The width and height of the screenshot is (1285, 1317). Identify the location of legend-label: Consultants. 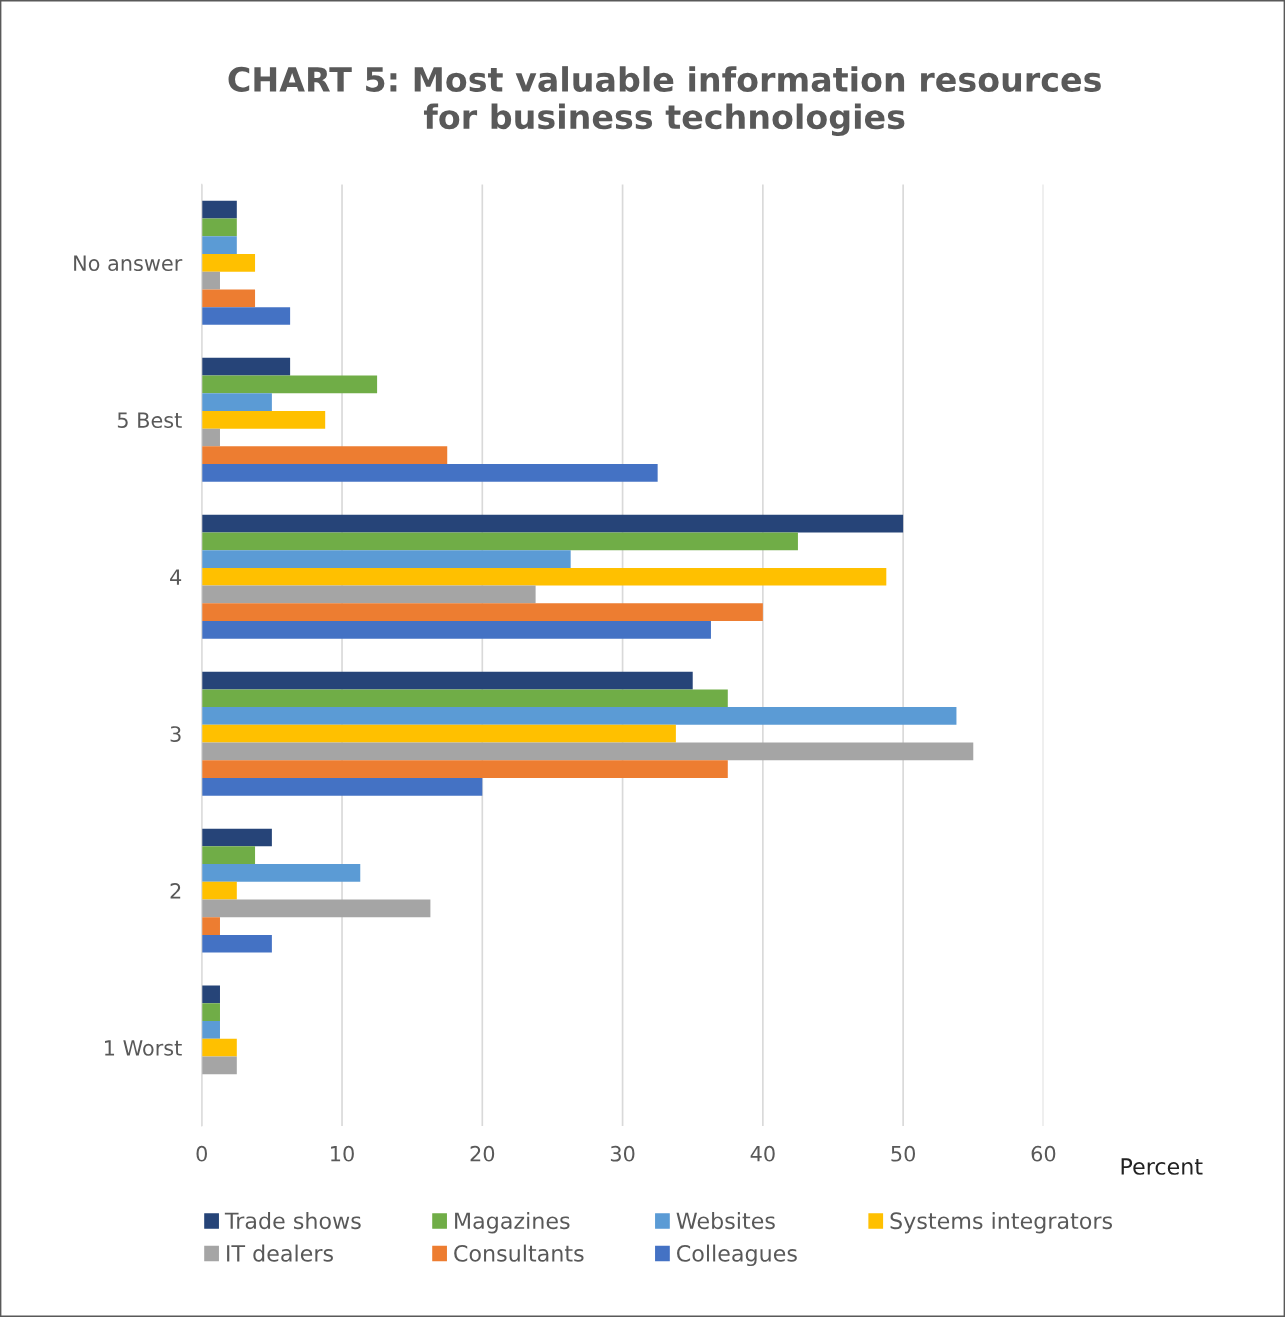
(519, 1253).